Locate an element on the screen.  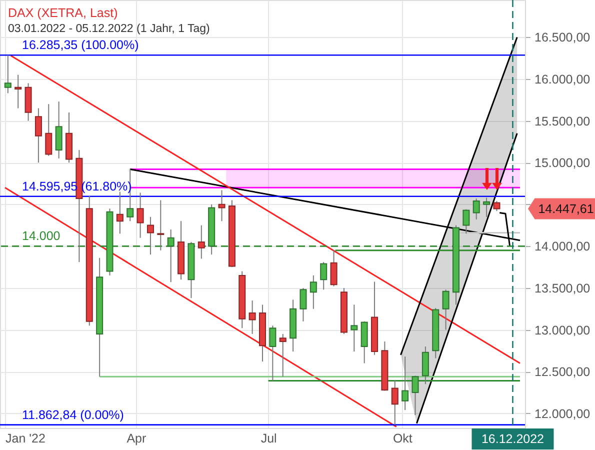
y-tick-label: 12.500,00 is located at coordinates (562, 372).